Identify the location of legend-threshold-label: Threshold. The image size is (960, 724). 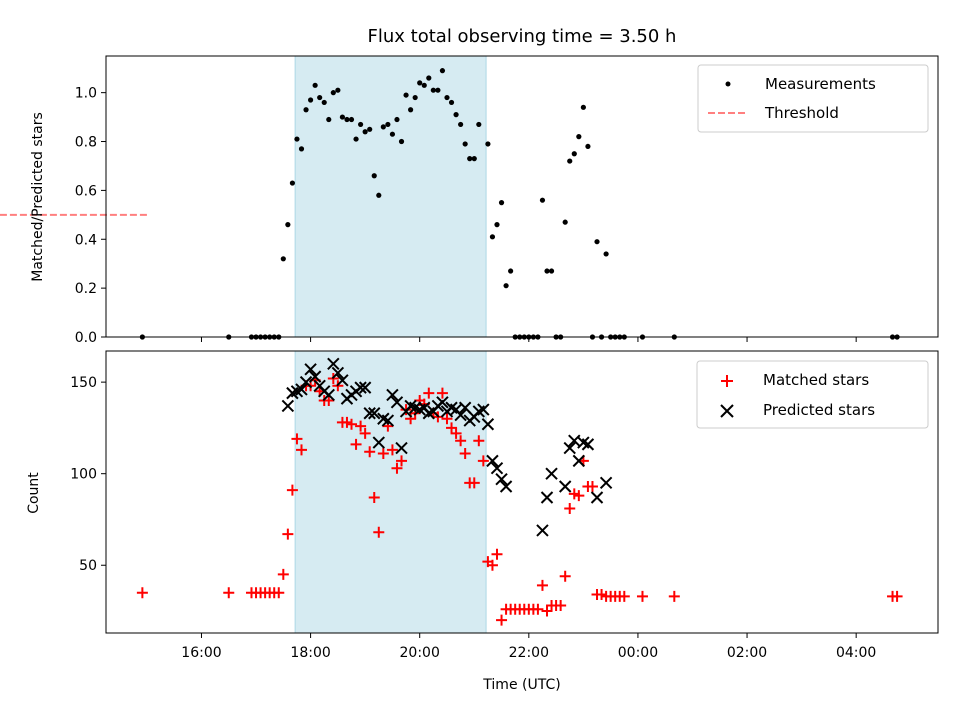
(801, 113).